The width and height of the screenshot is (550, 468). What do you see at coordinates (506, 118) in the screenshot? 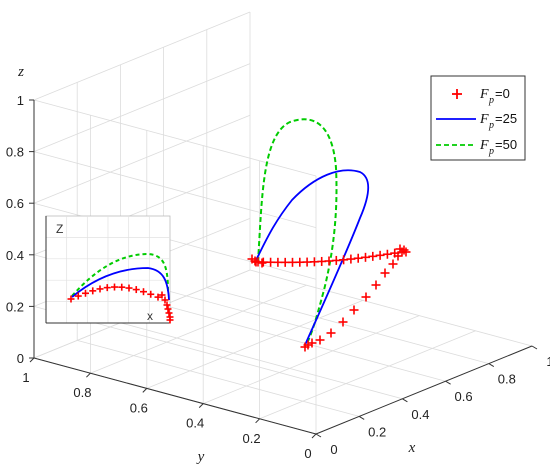
I see `legend-value-fp-25: =25` at bounding box center [506, 118].